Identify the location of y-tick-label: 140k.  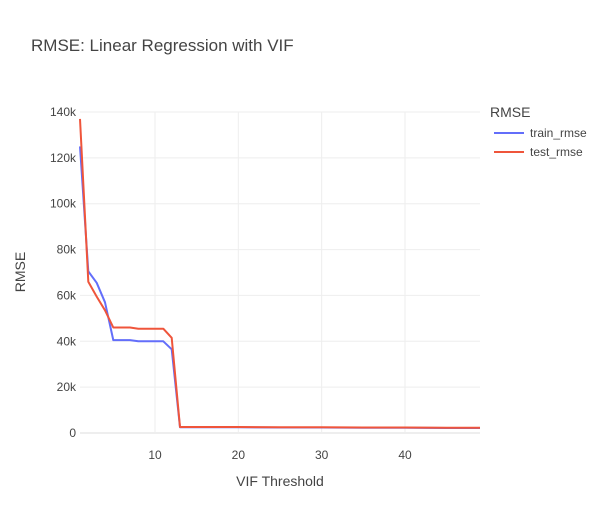
(63, 112).